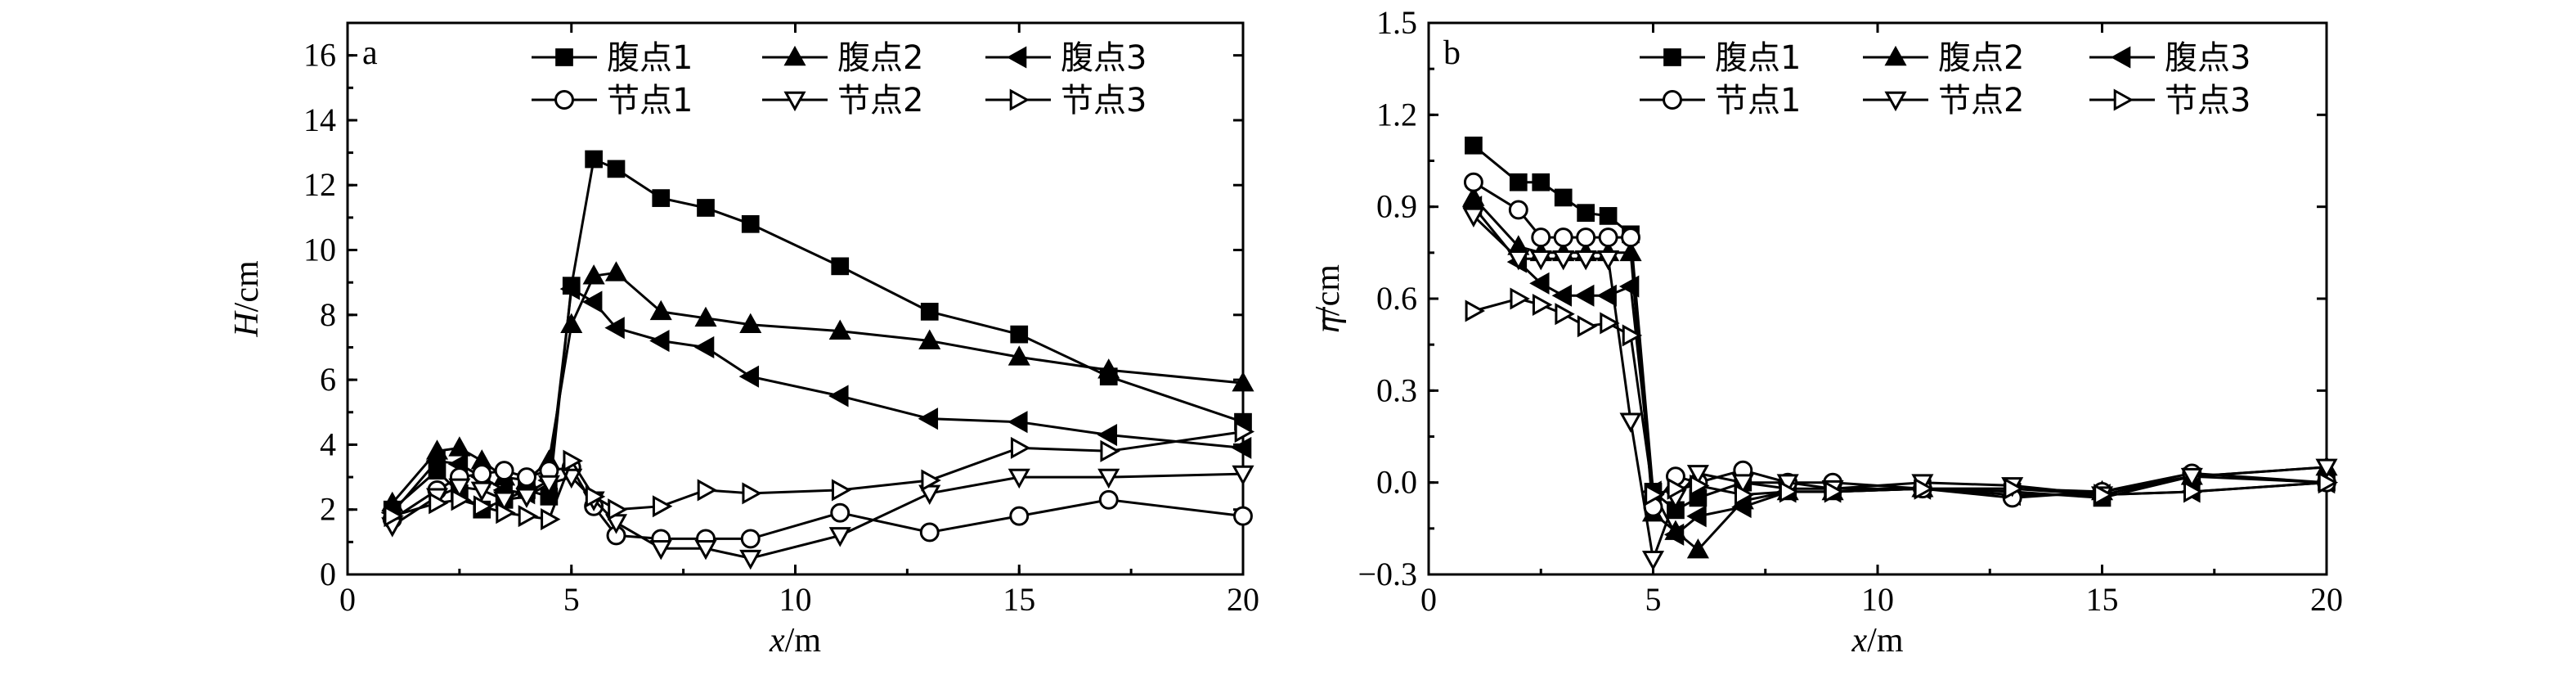 The width and height of the screenshot is (2576, 689). Describe the element at coordinates (1396, 390) in the screenshot. I see `y-tick-label: 0.3` at that location.